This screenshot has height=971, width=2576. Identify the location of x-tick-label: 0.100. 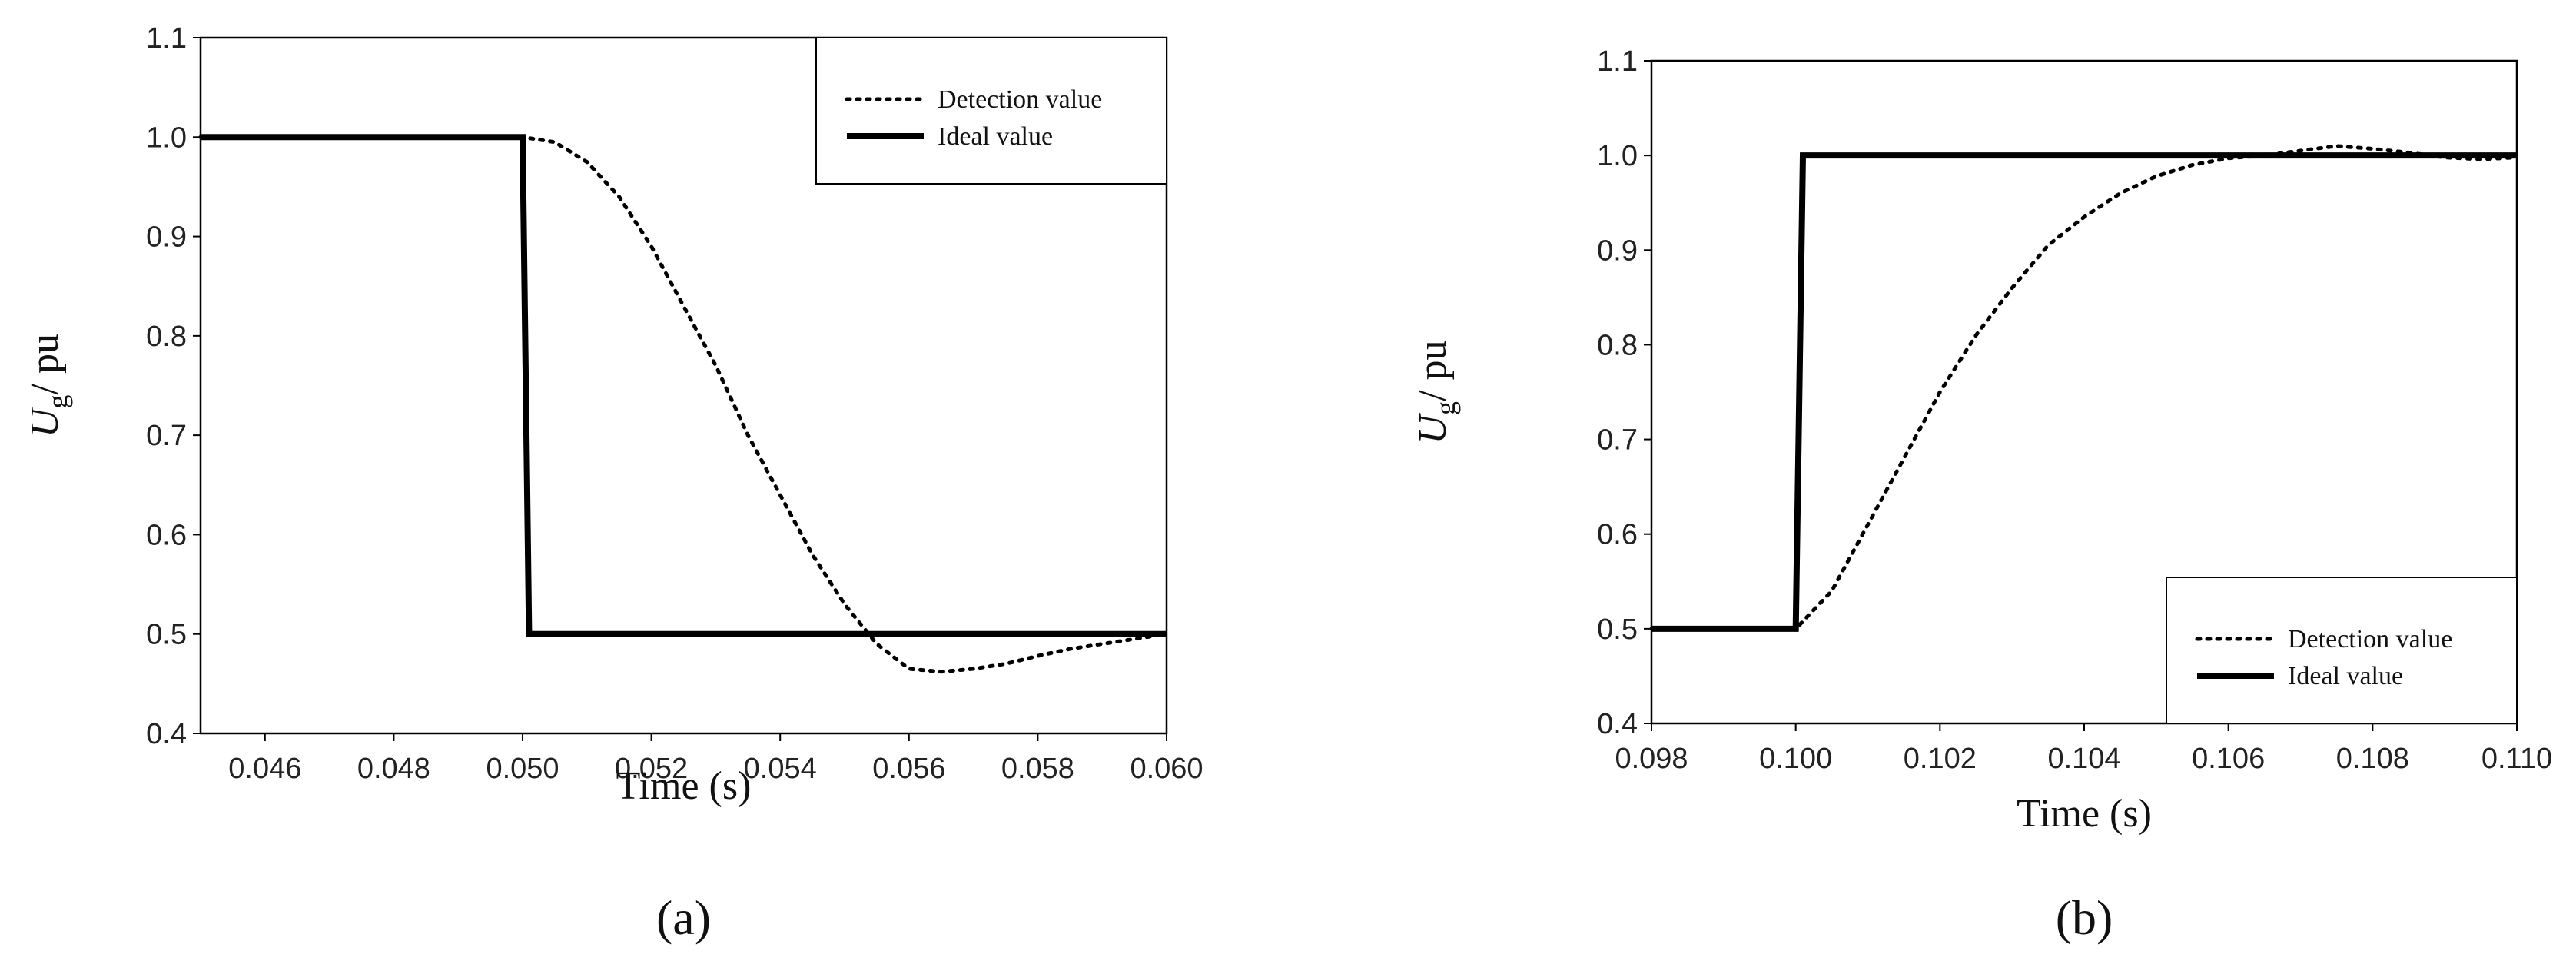
(1796, 759).